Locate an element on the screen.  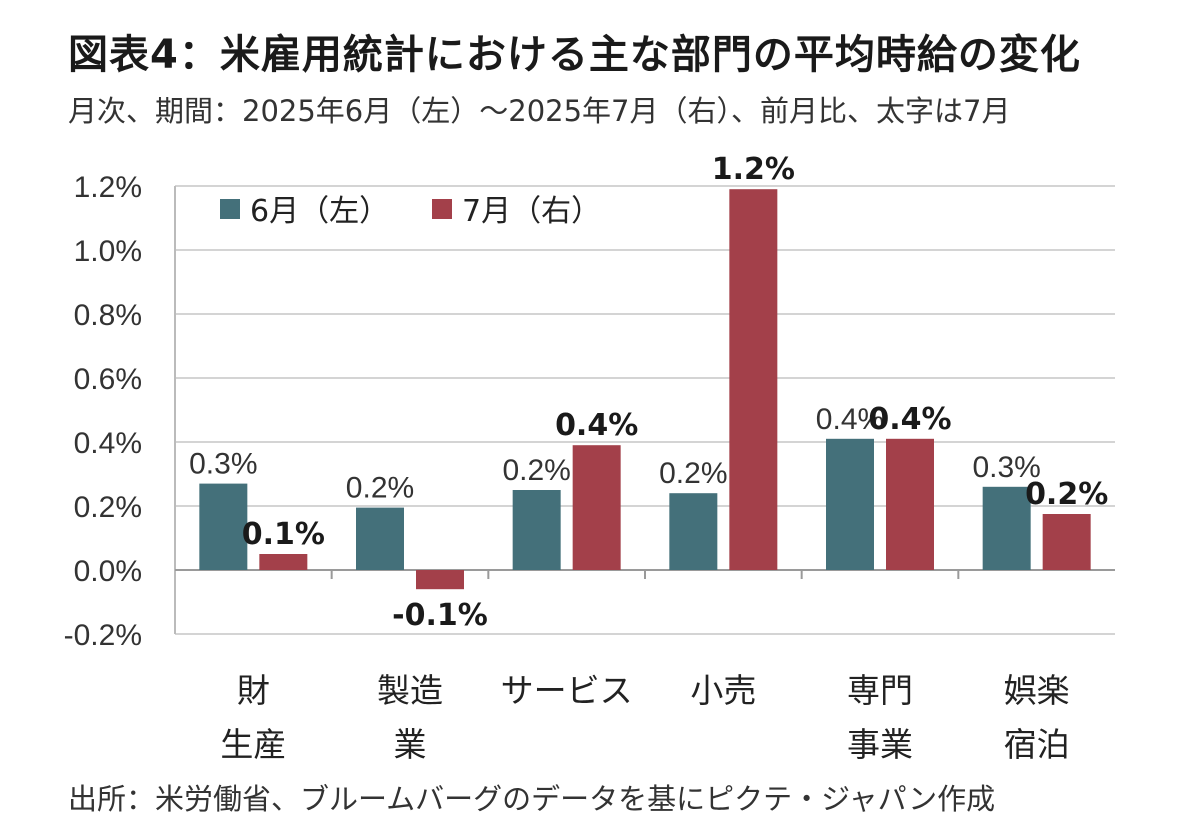
y-tick-label: 1.0% is located at coordinates (108, 251).